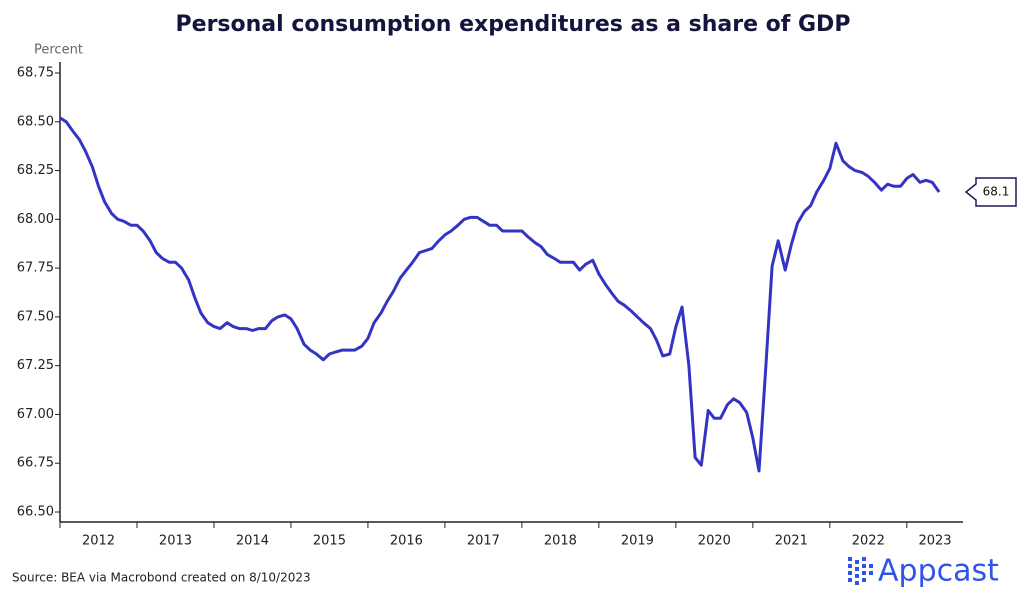  I want to click on x-tick-label: 2012, so click(98, 541).